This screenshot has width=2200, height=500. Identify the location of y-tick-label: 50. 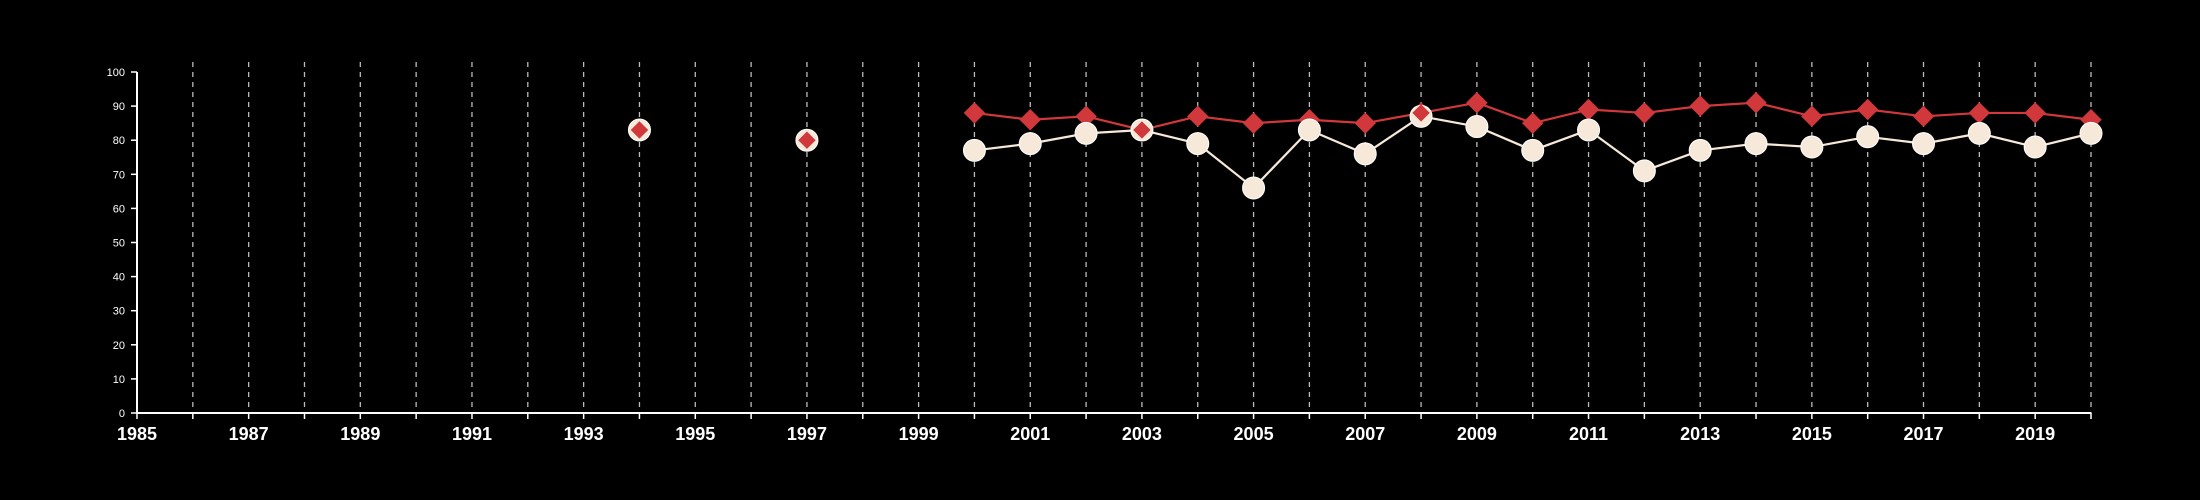
(119, 244).